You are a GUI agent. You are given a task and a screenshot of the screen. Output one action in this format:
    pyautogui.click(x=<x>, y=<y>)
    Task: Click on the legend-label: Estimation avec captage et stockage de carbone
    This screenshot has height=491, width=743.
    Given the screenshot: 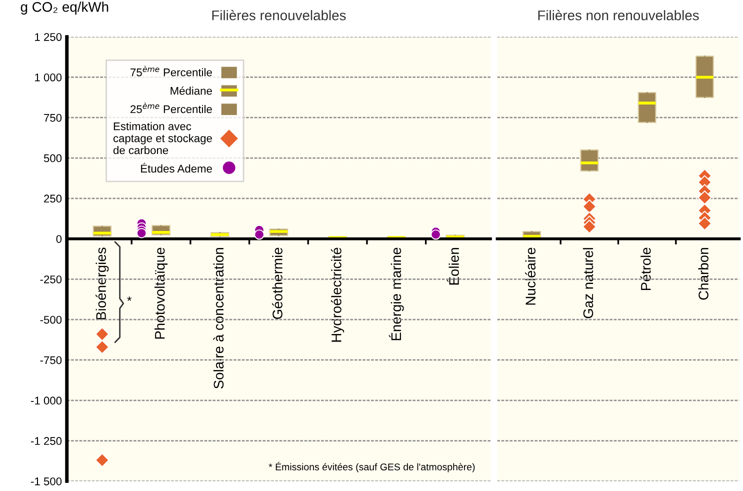 What is the action you would take?
    pyautogui.click(x=162, y=138)
    